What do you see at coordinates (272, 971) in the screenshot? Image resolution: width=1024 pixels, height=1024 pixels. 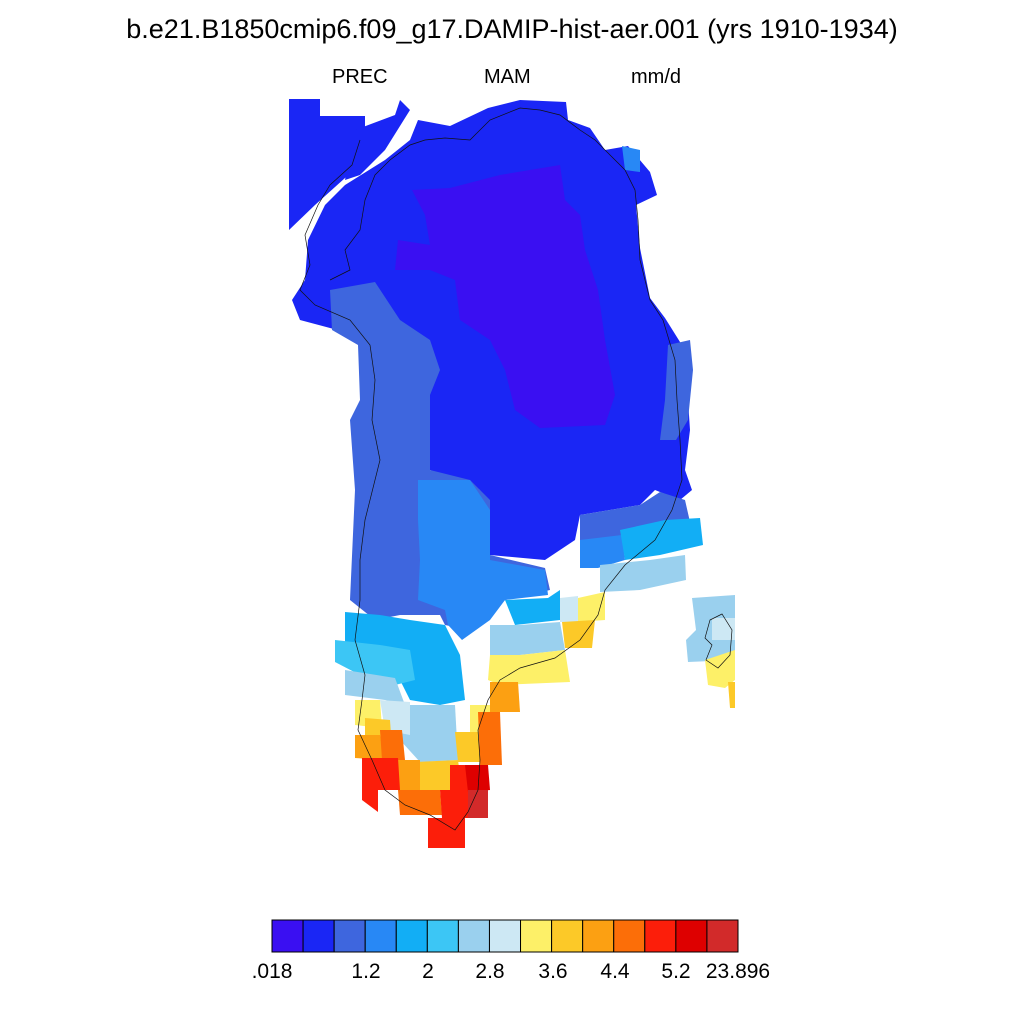 I see `colorbar-label: .018` at bounding box center [272, 971].